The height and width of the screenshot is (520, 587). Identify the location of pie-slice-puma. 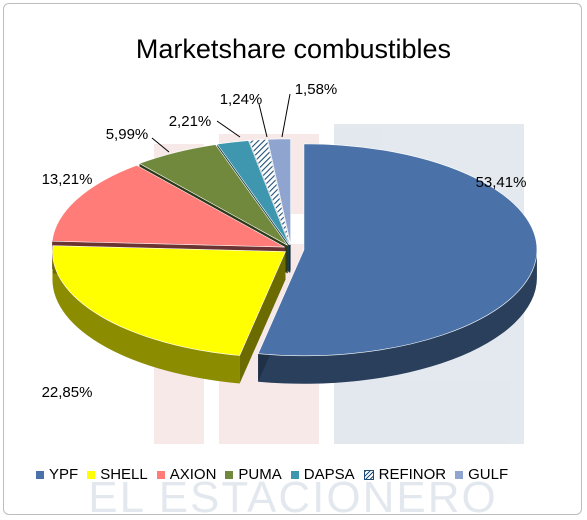
(213, 195).